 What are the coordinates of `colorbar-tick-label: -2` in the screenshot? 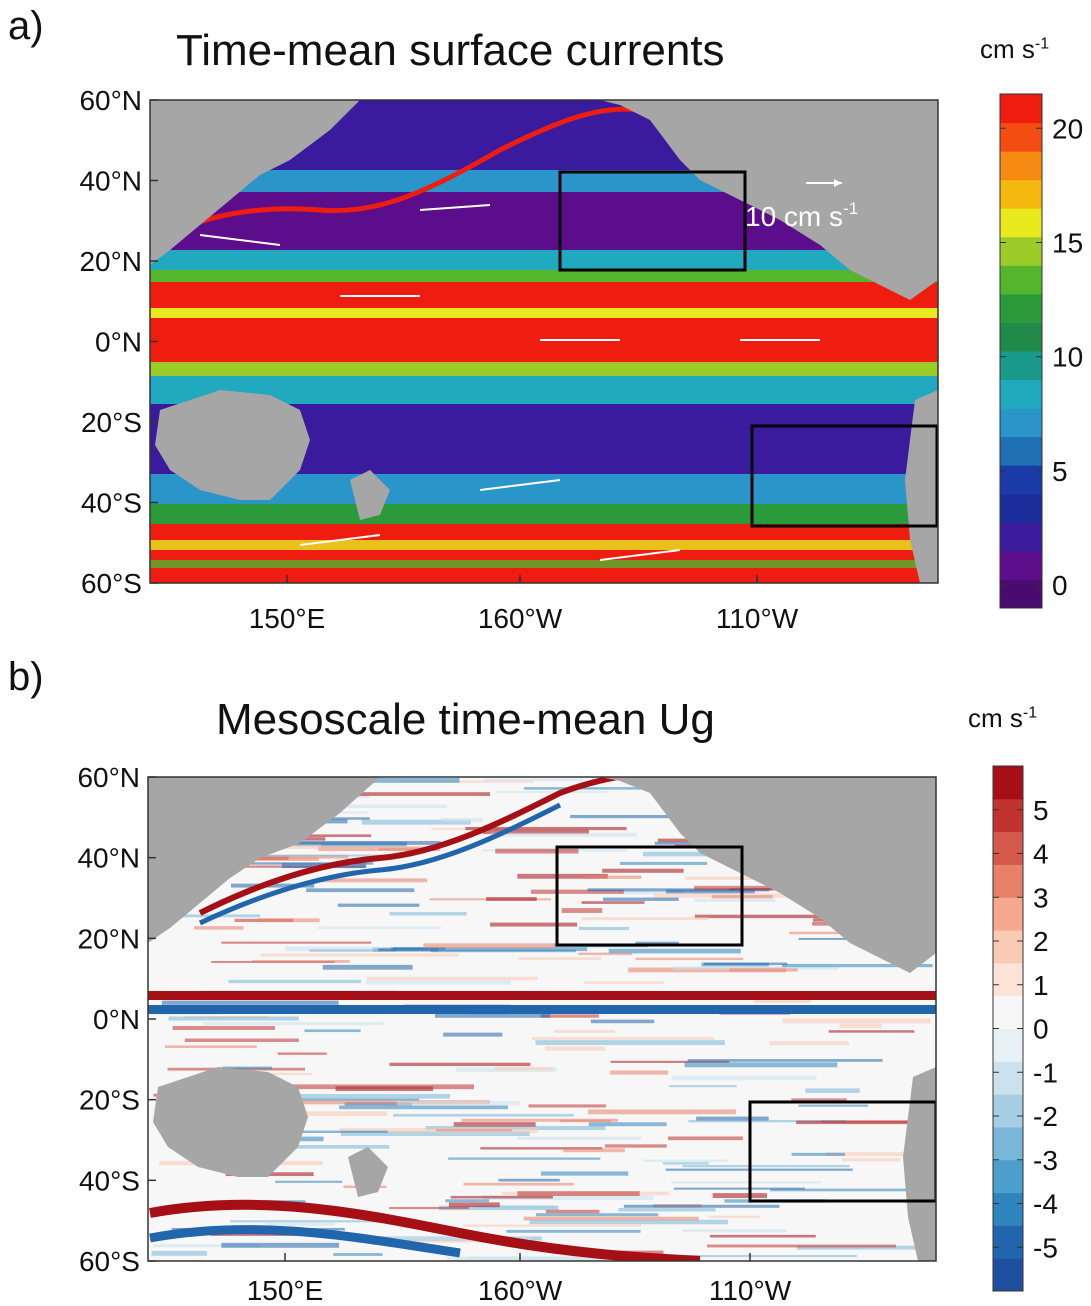 It's located at (1045, 1116).